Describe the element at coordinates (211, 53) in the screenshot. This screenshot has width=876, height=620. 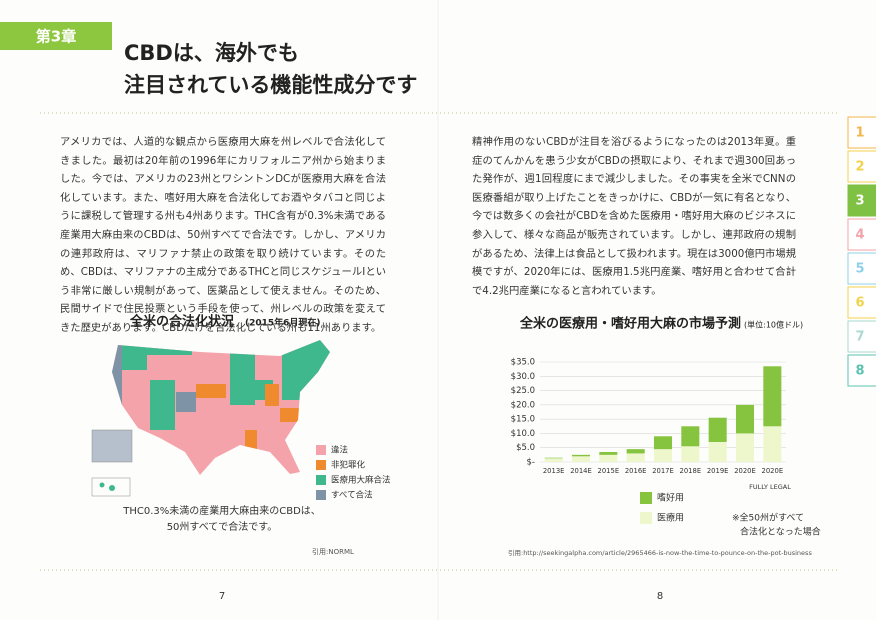
I see `title-line: CBDは、海外でも` at that location.